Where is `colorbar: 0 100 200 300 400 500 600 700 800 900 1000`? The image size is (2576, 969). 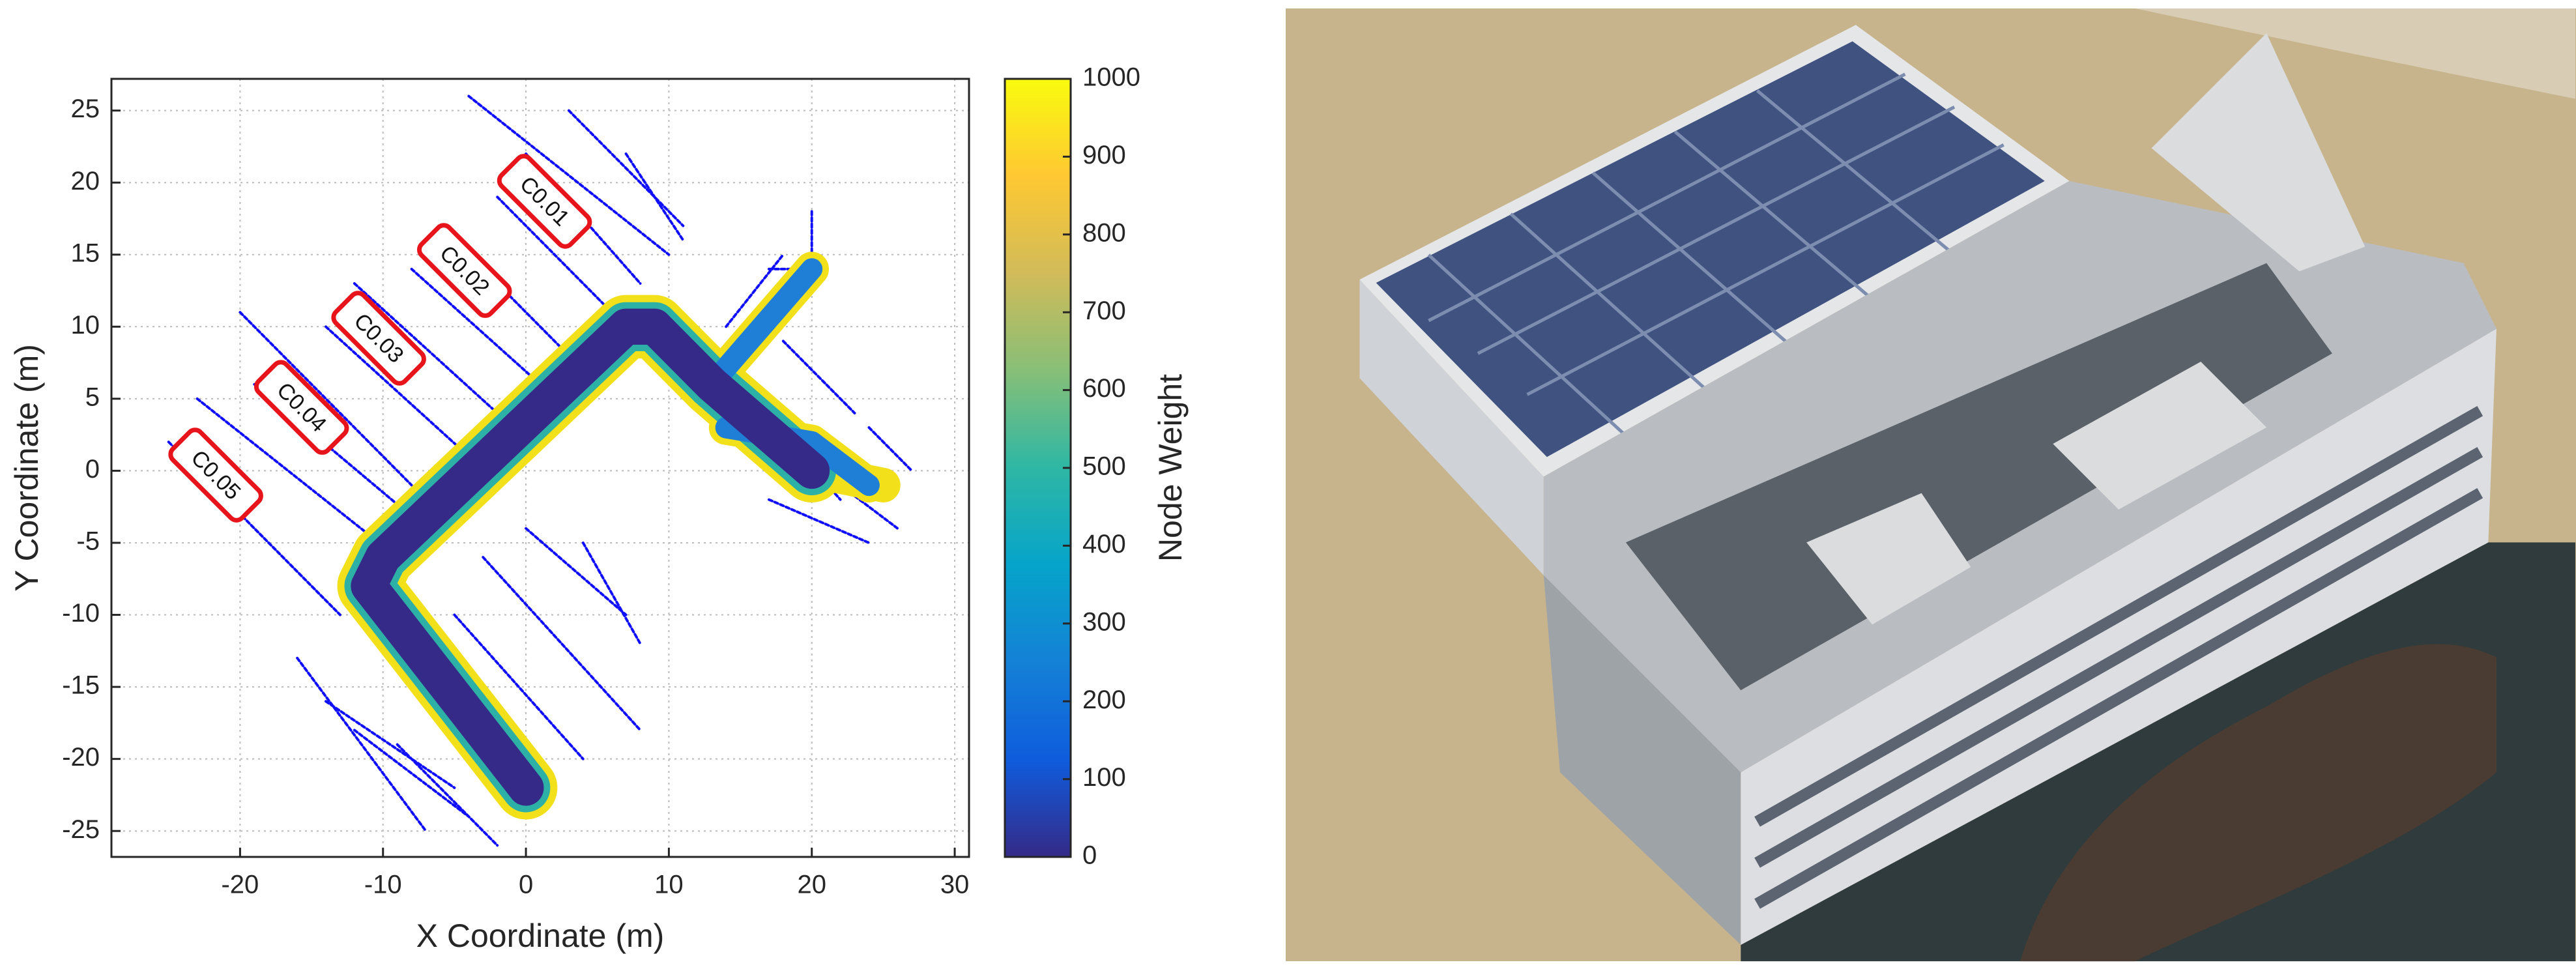 colorbar: 0 100 200 300 400 500 600 700 800 900 1000 is located at coordinates (1072, 466).